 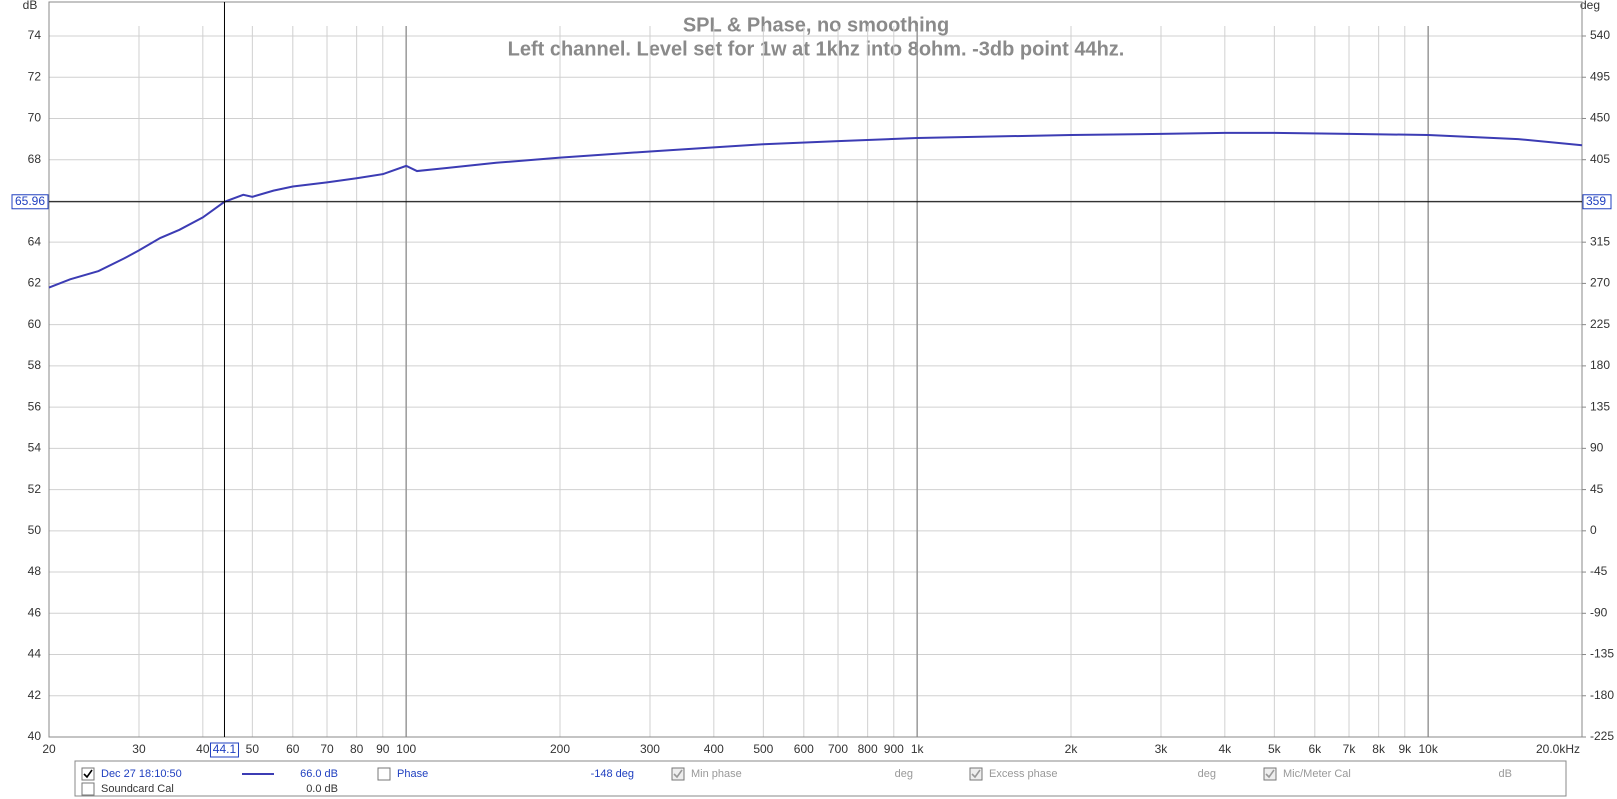 I want to click on y-tick-label: 46, so click(x=35, y=612).